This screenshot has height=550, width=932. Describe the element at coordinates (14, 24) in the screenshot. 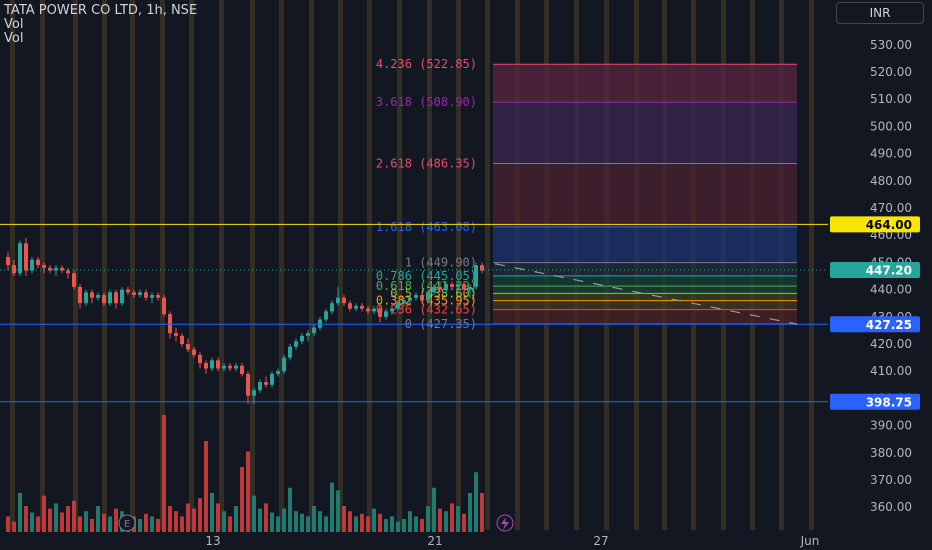

I see `volume-label-1: Vol` at that location.